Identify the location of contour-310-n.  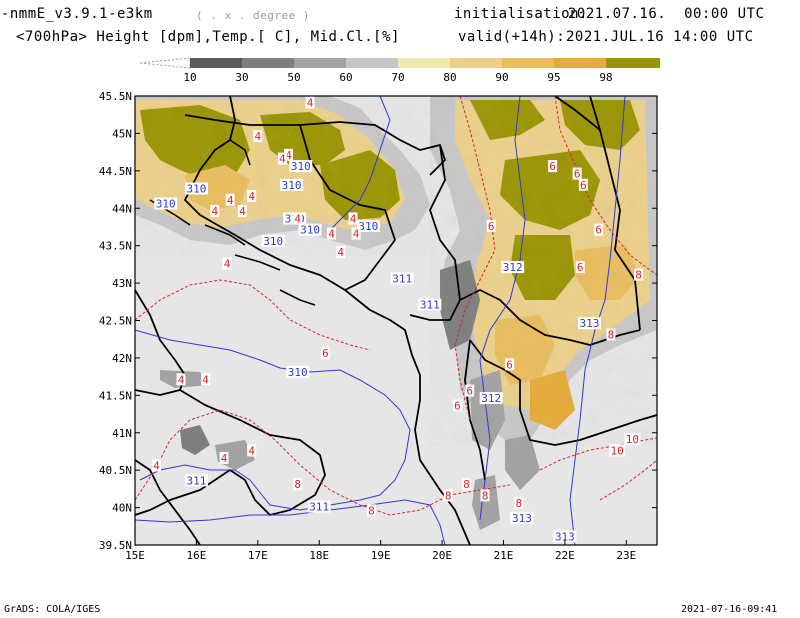
(360, 163).